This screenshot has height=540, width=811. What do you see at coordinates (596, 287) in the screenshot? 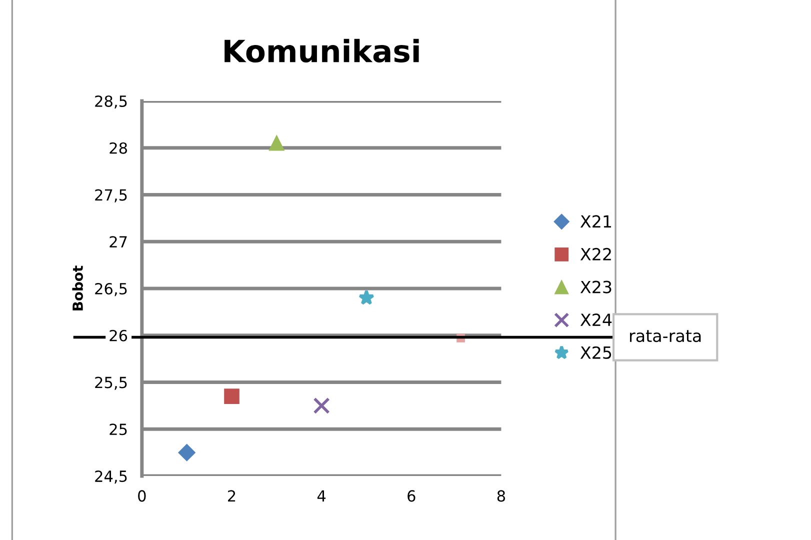
I see `legend-label: X23` at bounding box center [596, 287].